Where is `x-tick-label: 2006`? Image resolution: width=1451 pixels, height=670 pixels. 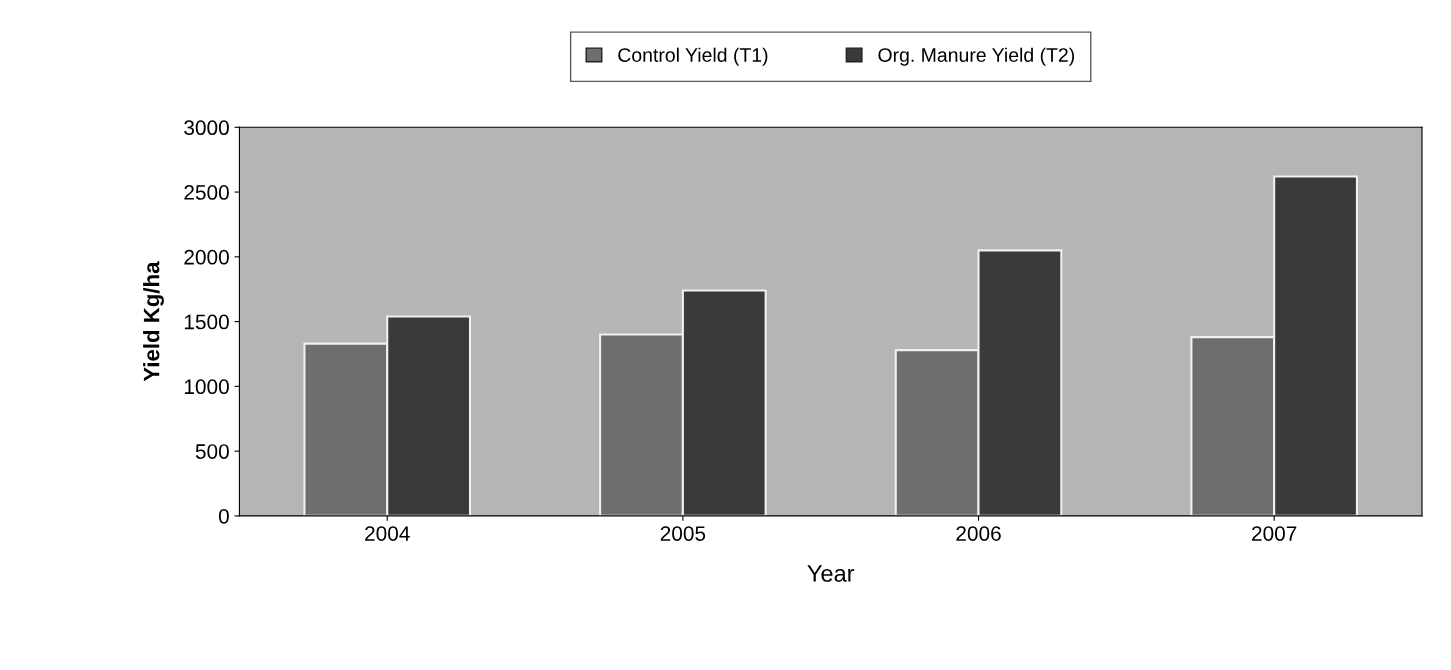 x-tick-label: 2006 is located at coordinates (978, 533).